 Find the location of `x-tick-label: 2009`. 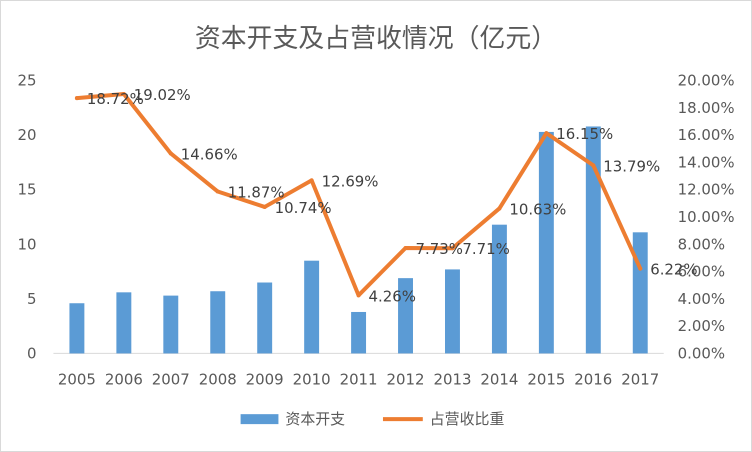

x-tick-label: 2009 is located at coordinates (265, 379).